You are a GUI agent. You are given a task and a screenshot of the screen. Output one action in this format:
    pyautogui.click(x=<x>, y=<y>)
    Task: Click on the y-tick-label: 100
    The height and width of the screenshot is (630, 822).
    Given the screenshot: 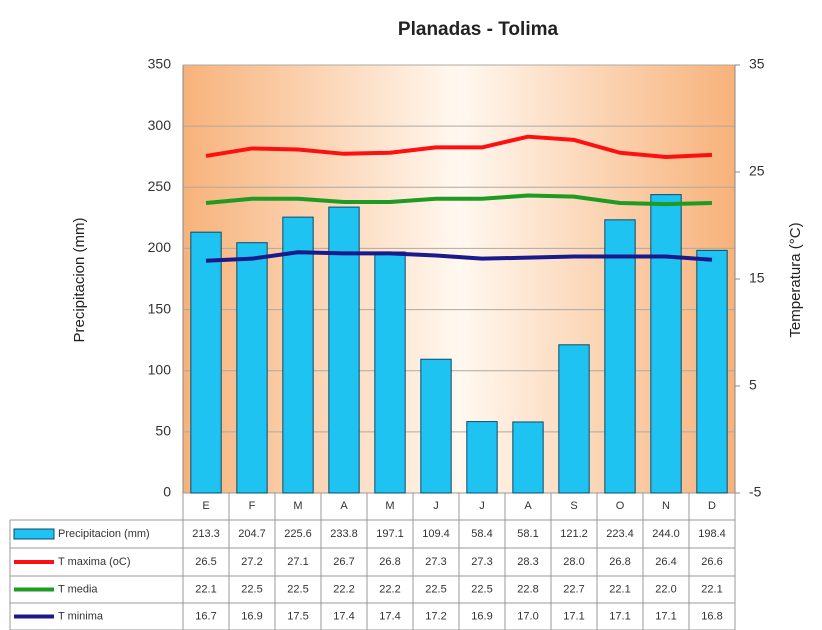 What is the action you would take?
    pyautogui.click(x=160, y=369)
    